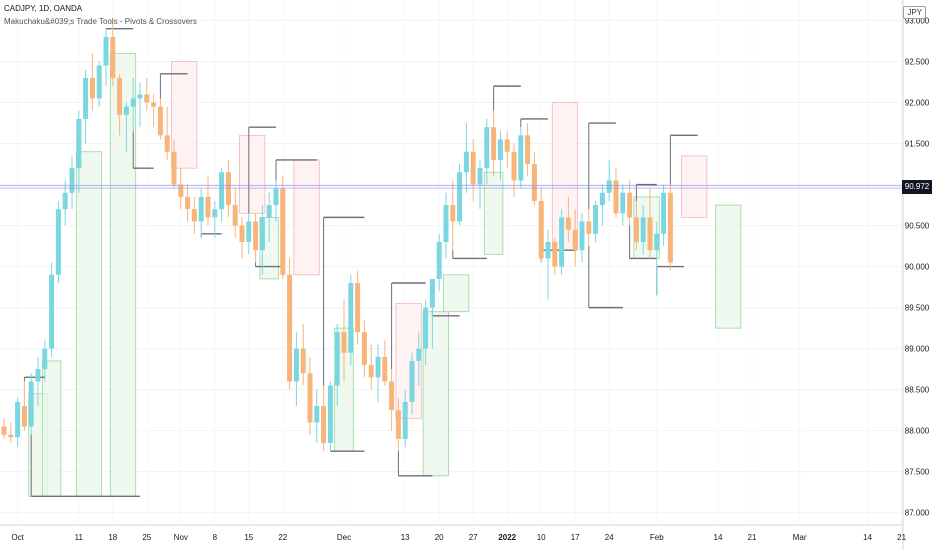 The image size is (932, 555). Describe the element at coordinates (507, 537) in the screenshot. I see `x-tick-label: 2022` at that location.